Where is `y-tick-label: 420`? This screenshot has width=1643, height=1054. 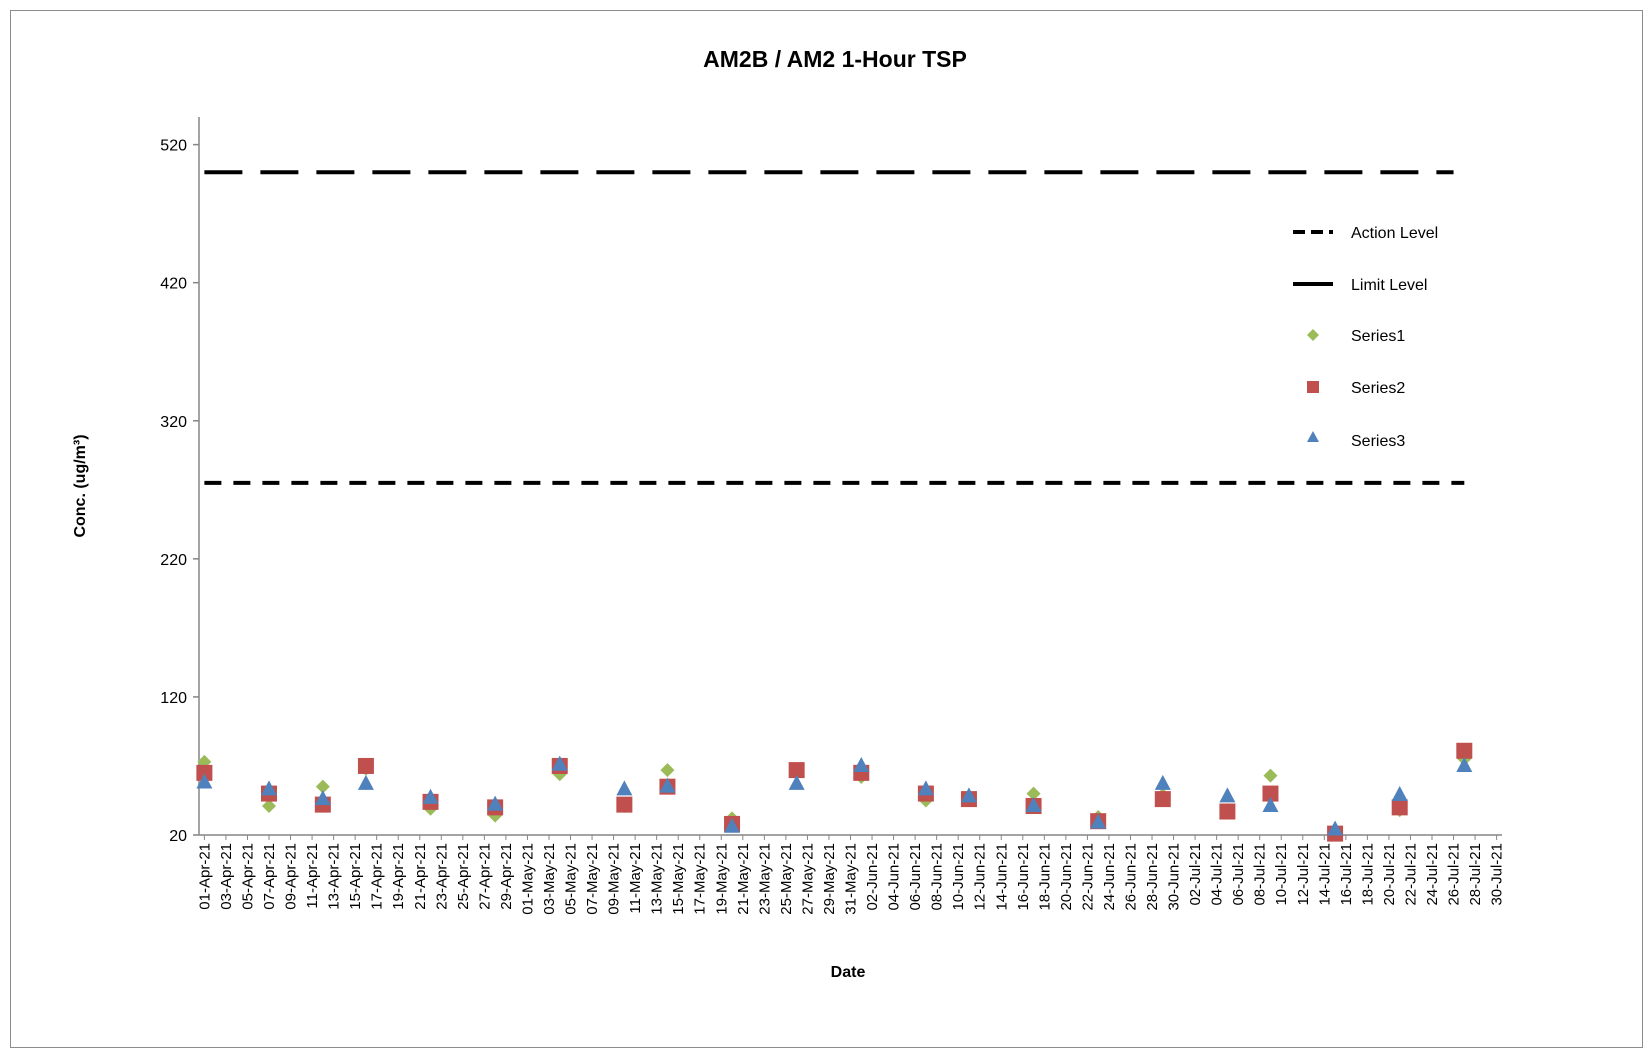
y-tick-label: 420 is located at coordinates (173, 284).